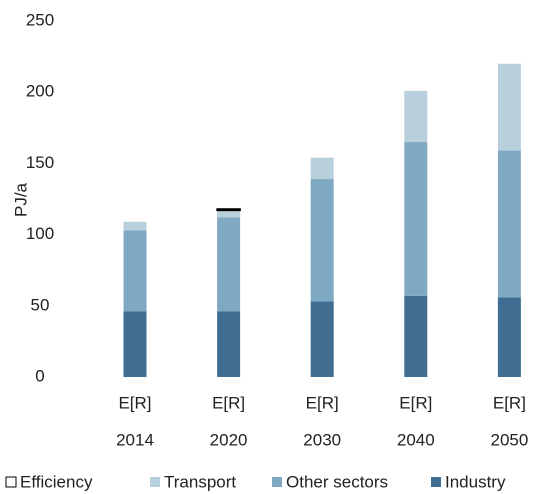 The image size is (548, 494). Describe the element at coordinates (40, 19) in the screenshot. I see `y-tick-label: 250` at that location.